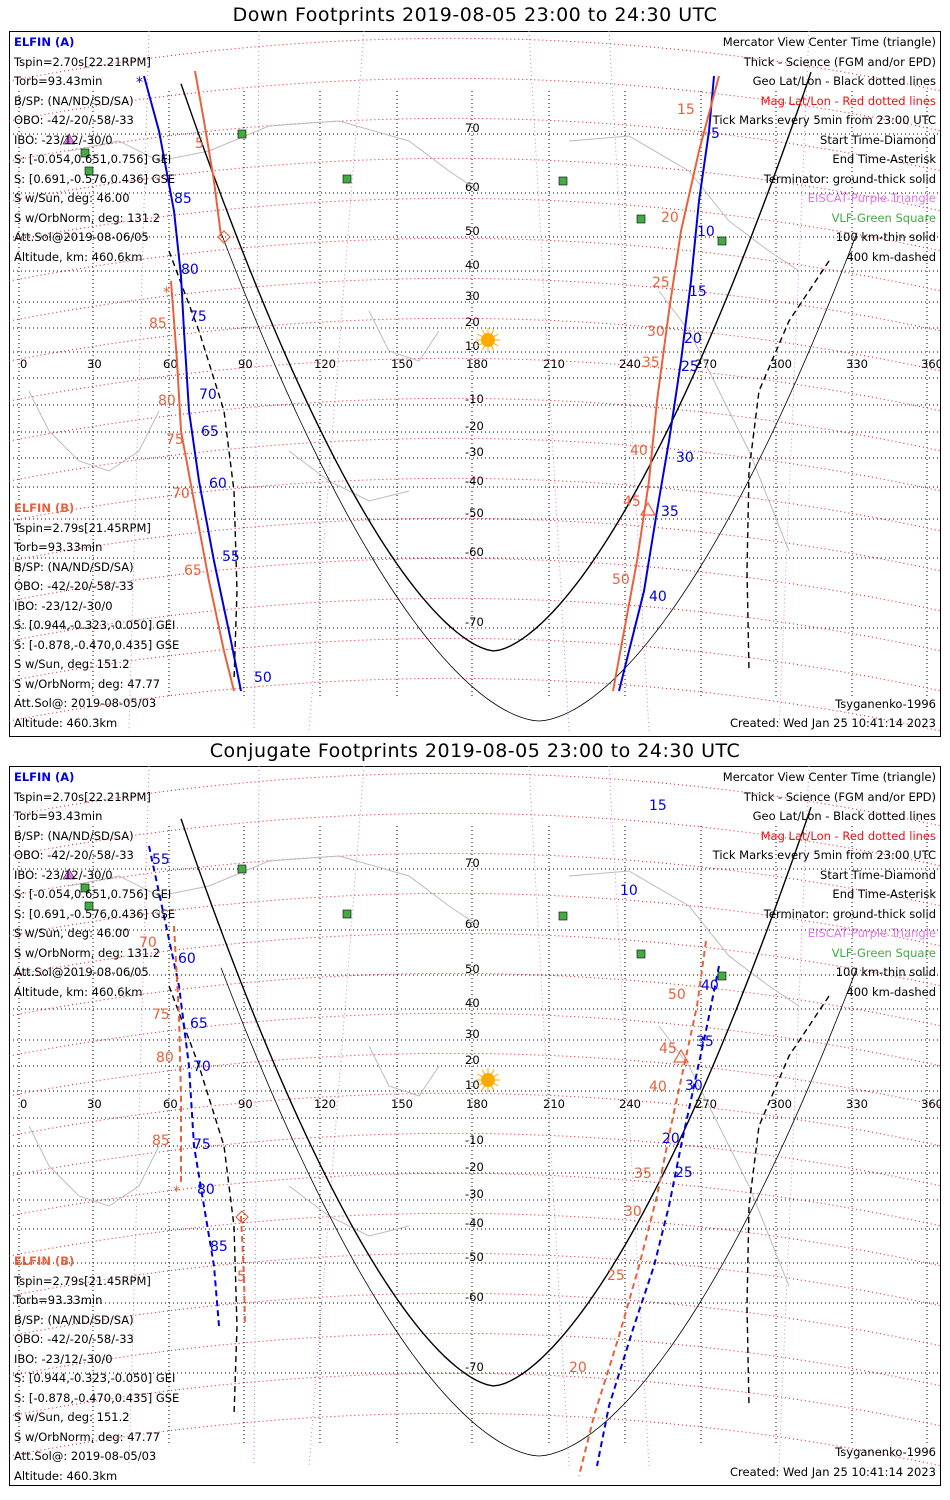 This screenshot has height=1500, width=950. What do you see at coordinates (58, 547) in the screenshot?
I see `elfin-b-line: Torb=93.33min` at bounding box center [58, 547].